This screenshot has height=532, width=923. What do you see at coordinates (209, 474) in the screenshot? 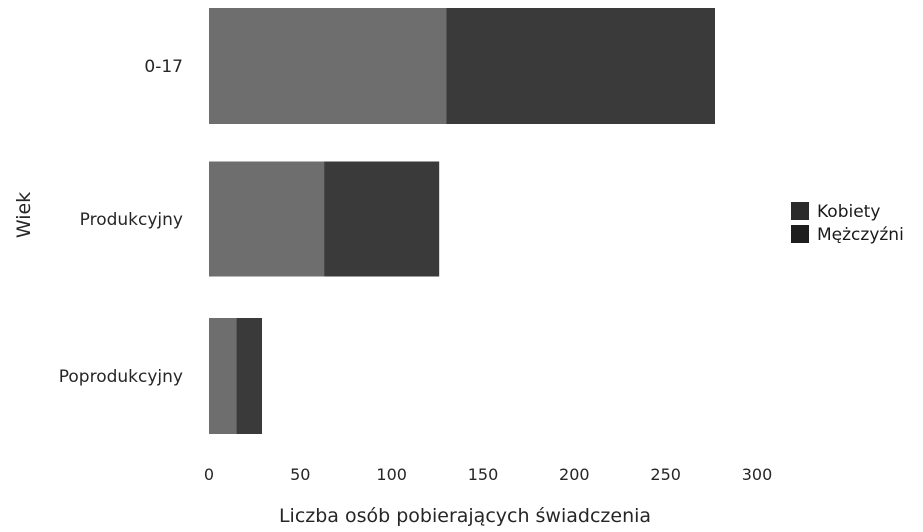
I see `x-tick-label: 0` at bounding box center [209, 474].